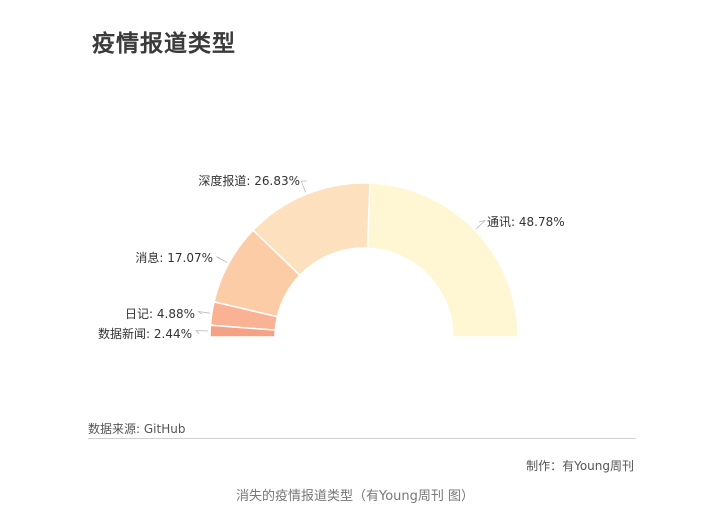  I want to click on image-caption: 消失的疫情报道类型（有Young周刊 图）, so click(355, 496).